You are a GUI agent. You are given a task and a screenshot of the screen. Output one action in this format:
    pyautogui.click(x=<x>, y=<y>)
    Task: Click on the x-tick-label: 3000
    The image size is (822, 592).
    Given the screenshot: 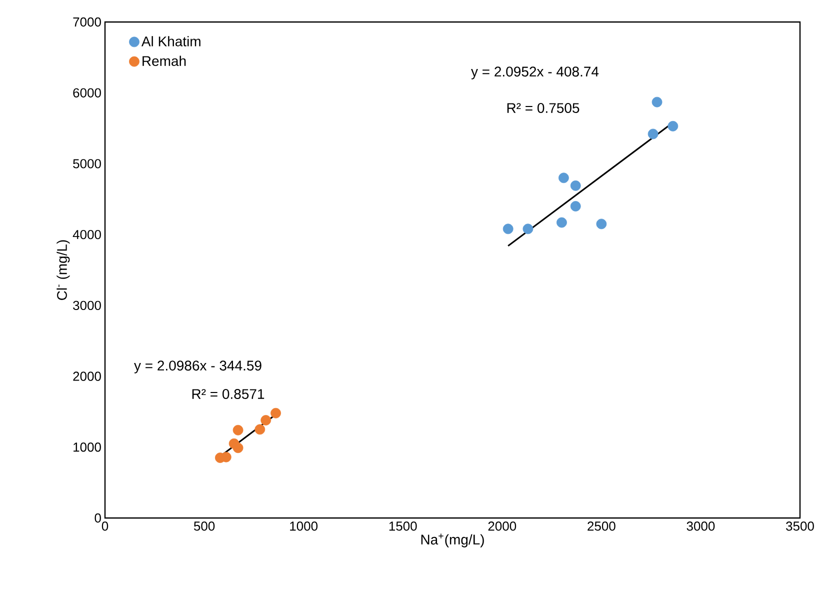 What is the action you would take?
    pyautogui.click(x=700, y=526)
    